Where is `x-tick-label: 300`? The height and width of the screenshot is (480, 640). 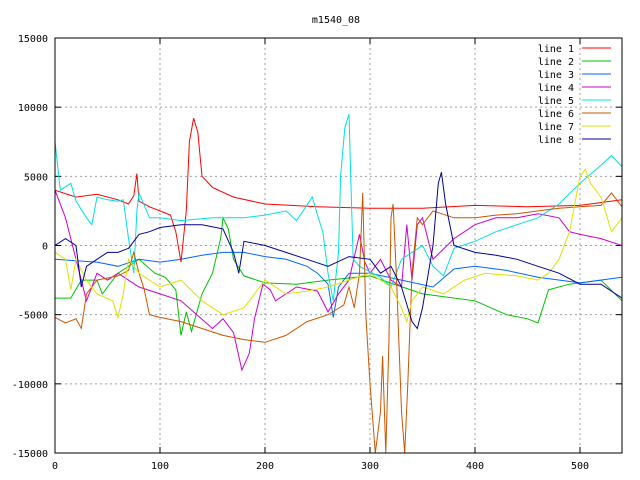
x-tick-label: 300 is located at coordinates (370, 466).